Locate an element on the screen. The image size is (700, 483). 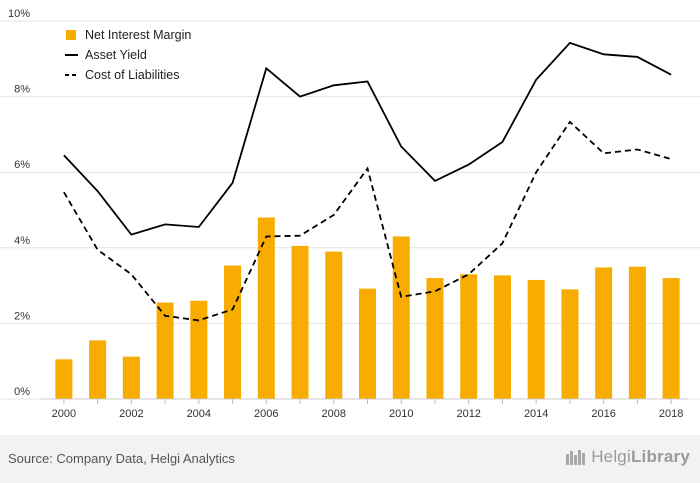
x-tick-label: 2014 is located at coordinates (536, 414).